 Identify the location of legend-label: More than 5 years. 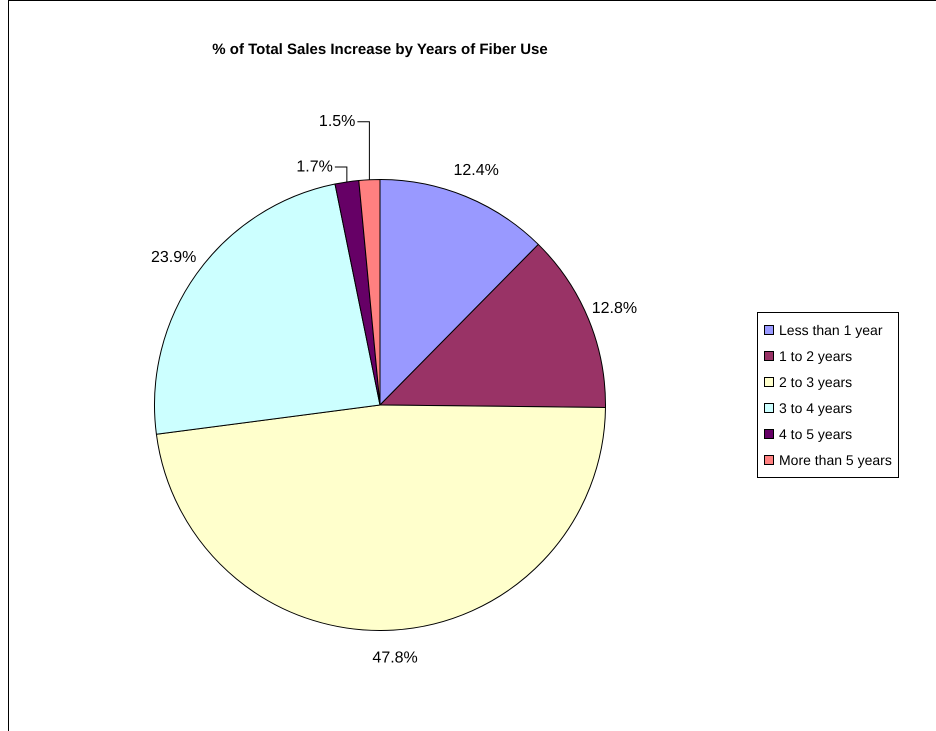
(835, 460).